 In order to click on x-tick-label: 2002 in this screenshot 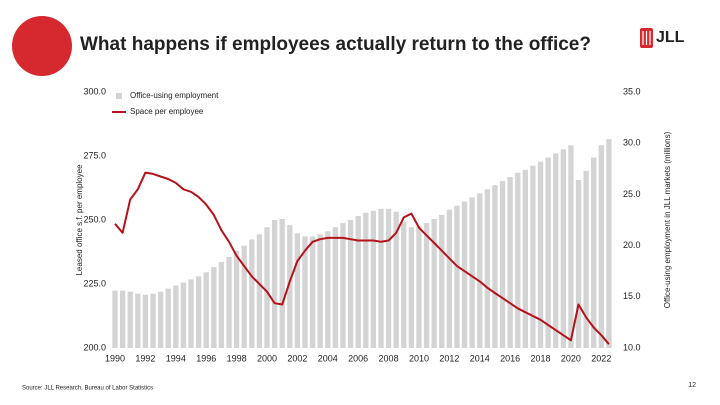, I will do `click(297, 358)`.